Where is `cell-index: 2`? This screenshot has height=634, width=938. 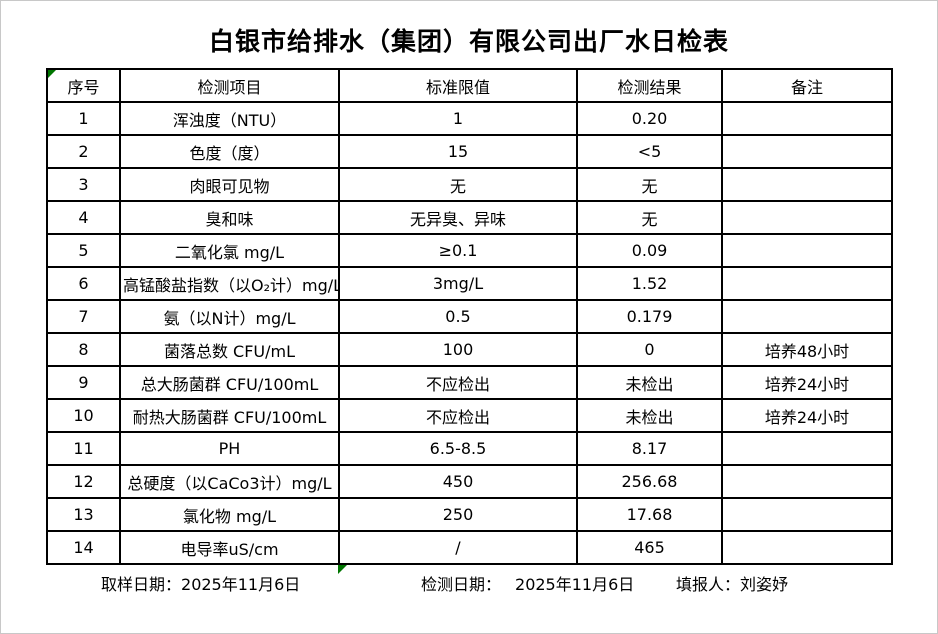
cell-index: 2 is located at coordinates (83, 151).